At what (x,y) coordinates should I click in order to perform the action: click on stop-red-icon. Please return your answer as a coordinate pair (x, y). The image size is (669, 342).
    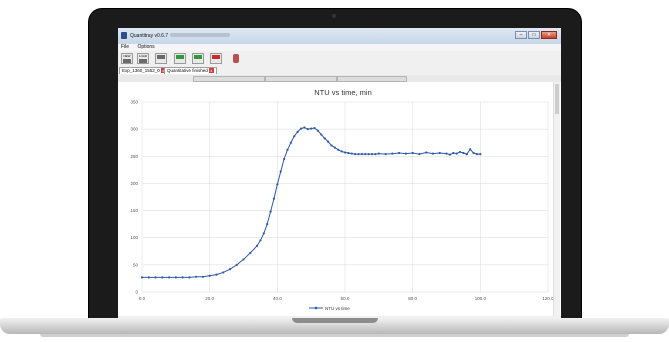
    Looking at the image, I should click on (216, 57).